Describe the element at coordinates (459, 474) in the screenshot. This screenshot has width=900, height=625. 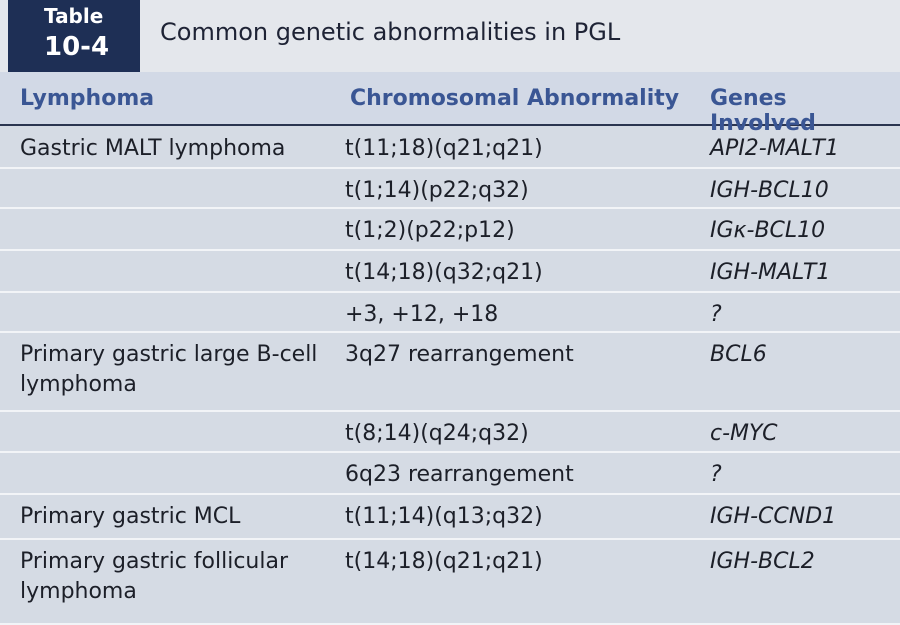
I see `abnormality-cell: 6q23 rearrangement` at that location.